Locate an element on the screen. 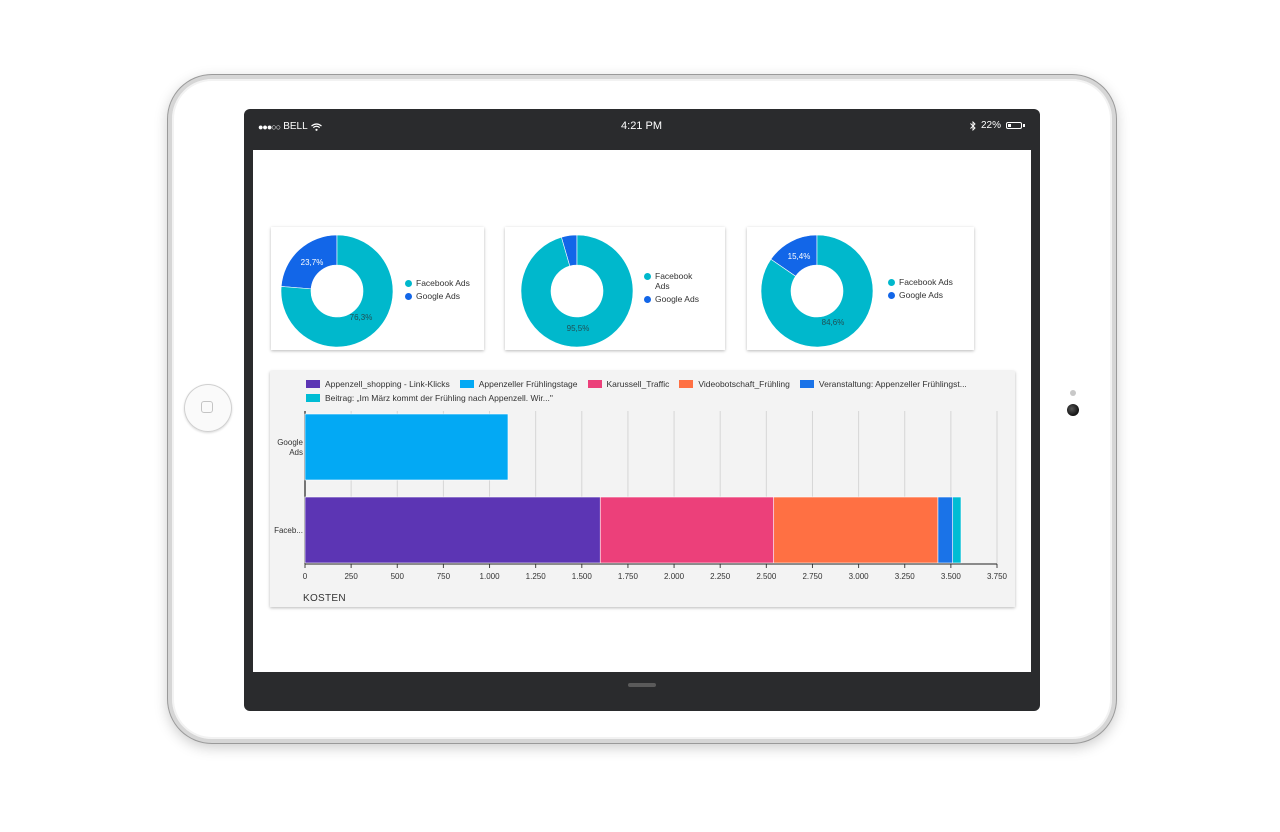 The width and height of the screenshot is (1280, 832). status-time: 4:21 PM is located at coordinates (641, 126).